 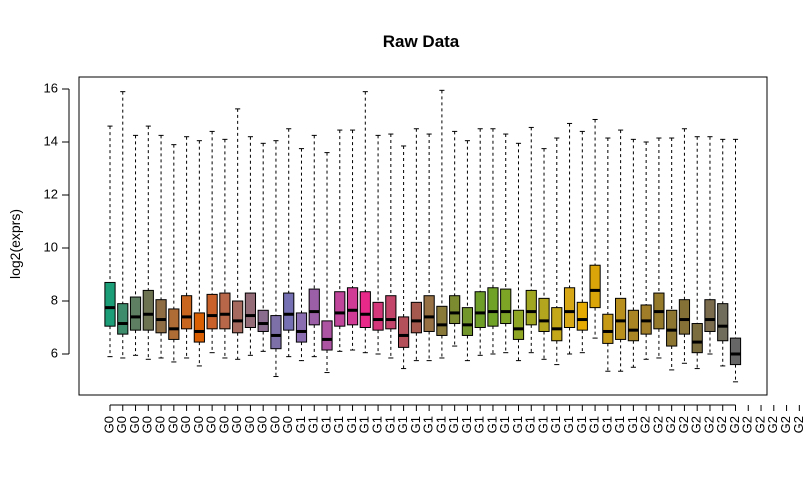 I want to click on y-tick-label: 12, so click(x=51, y=193).